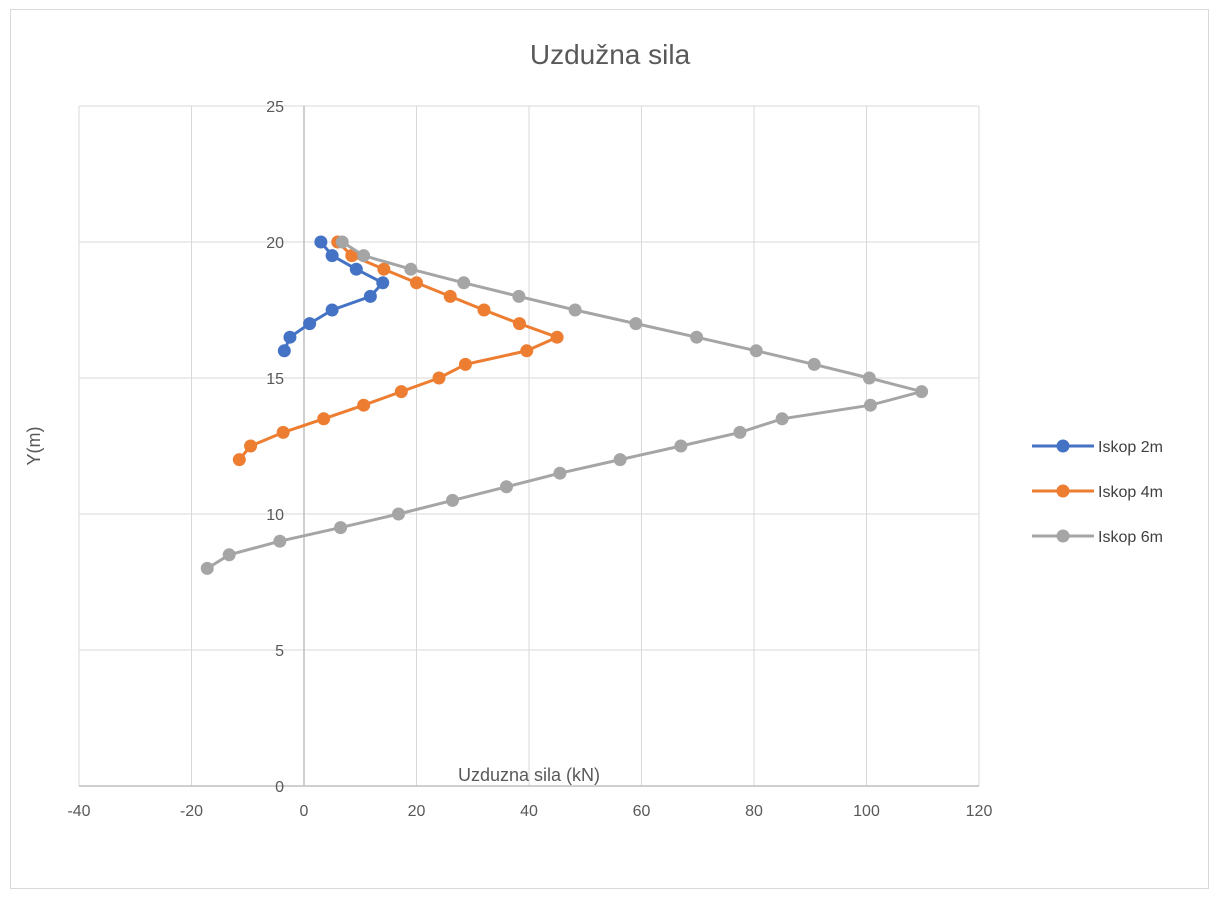 Image resolution: width=1219 pixels, height=899 pixels. What do you see at coordinates (1130, 447) in the screenshot?
I see `legend-label: Iskop 2m` at bounding box center [1130, 447].